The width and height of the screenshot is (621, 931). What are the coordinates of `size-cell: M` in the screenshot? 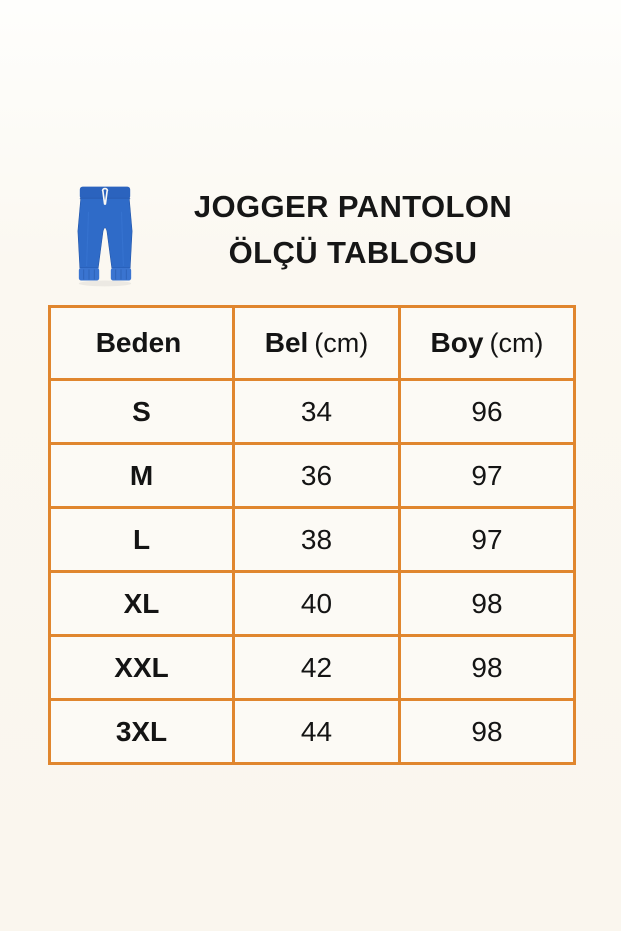 It's located at (141, 475).